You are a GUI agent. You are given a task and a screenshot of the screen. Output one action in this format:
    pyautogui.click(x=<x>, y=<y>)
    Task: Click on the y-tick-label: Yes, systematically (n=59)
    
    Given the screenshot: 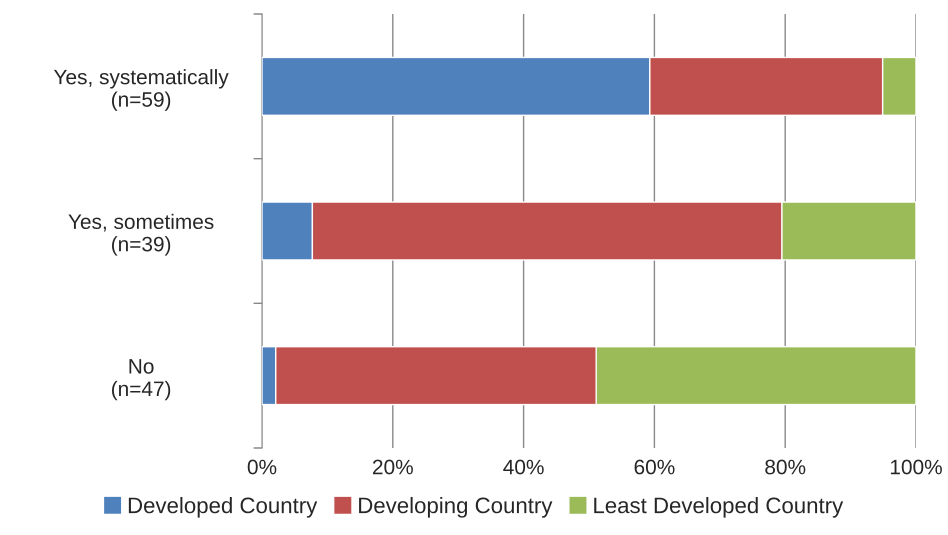 What is the action you would take?
    pyautogui.click(x=141, y=90)
    